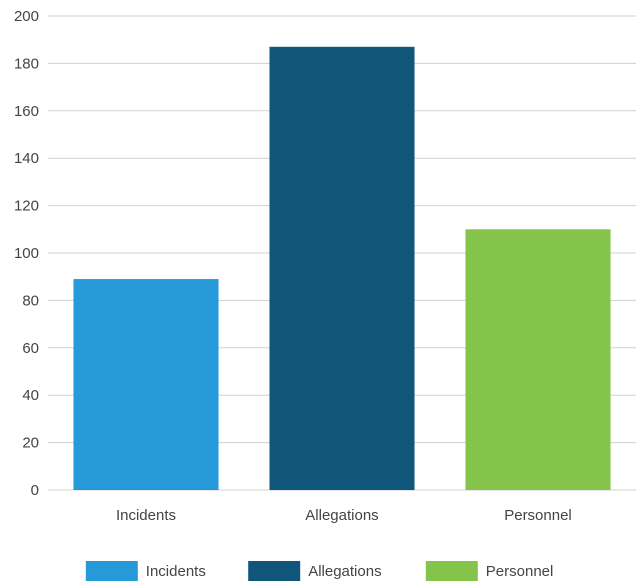  I want to click on y-tick-label: 200, so click(26, 16).